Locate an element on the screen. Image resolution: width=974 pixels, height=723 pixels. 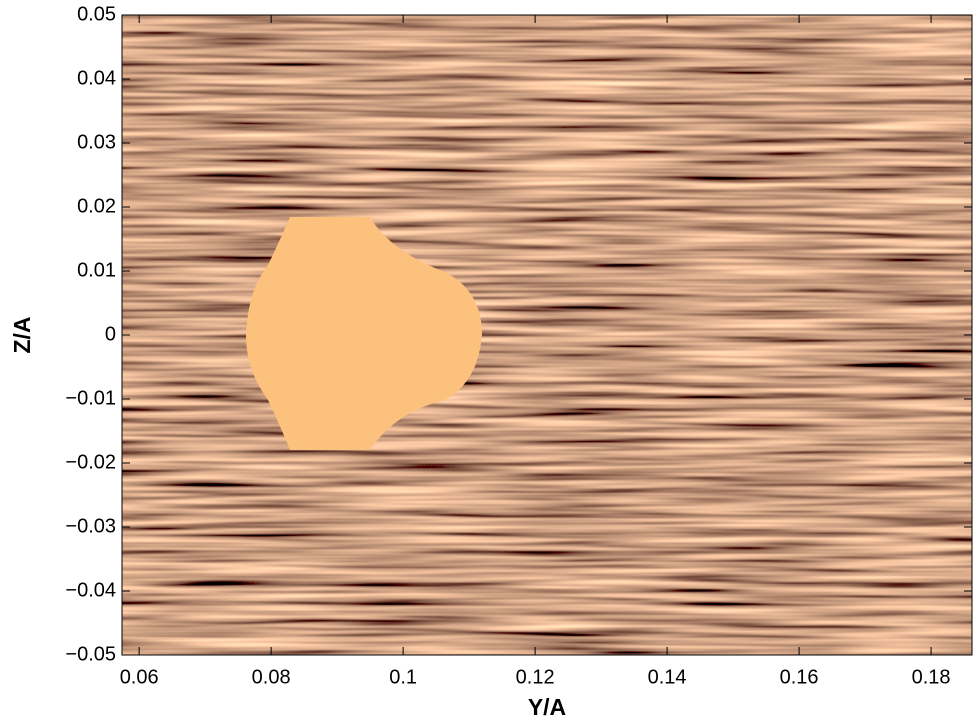
x-tick-label: 0.16 is located at coordinates (799, 677).